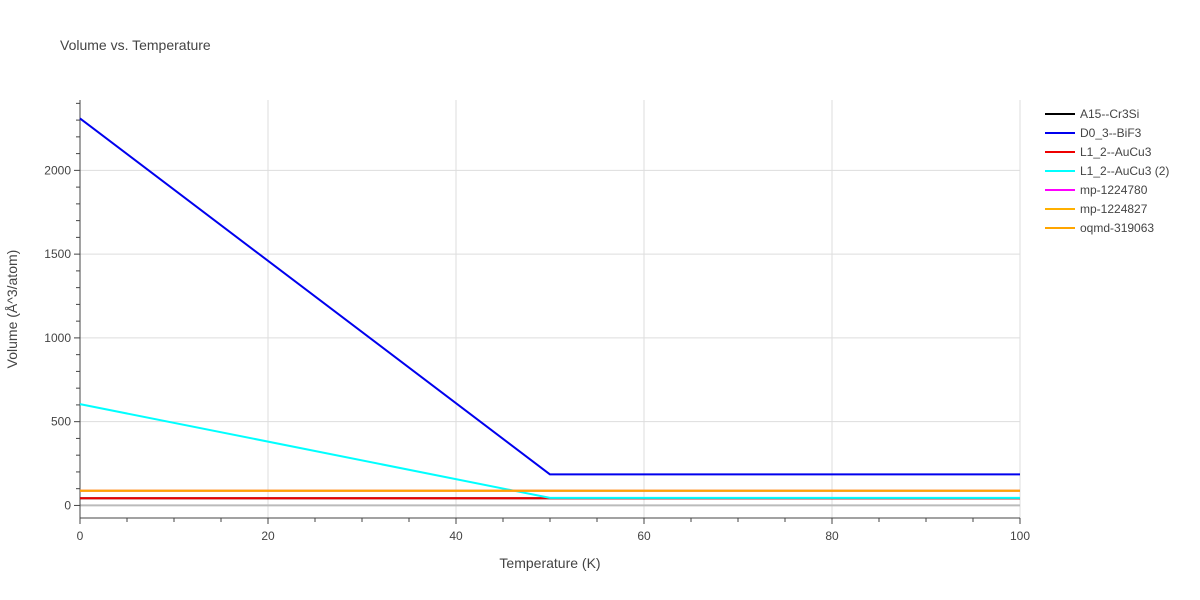 The height and width of the screenshot is (600, 1200). I want to click on y-axis-title: Volume (Å^3/atom), so click(12, 309).